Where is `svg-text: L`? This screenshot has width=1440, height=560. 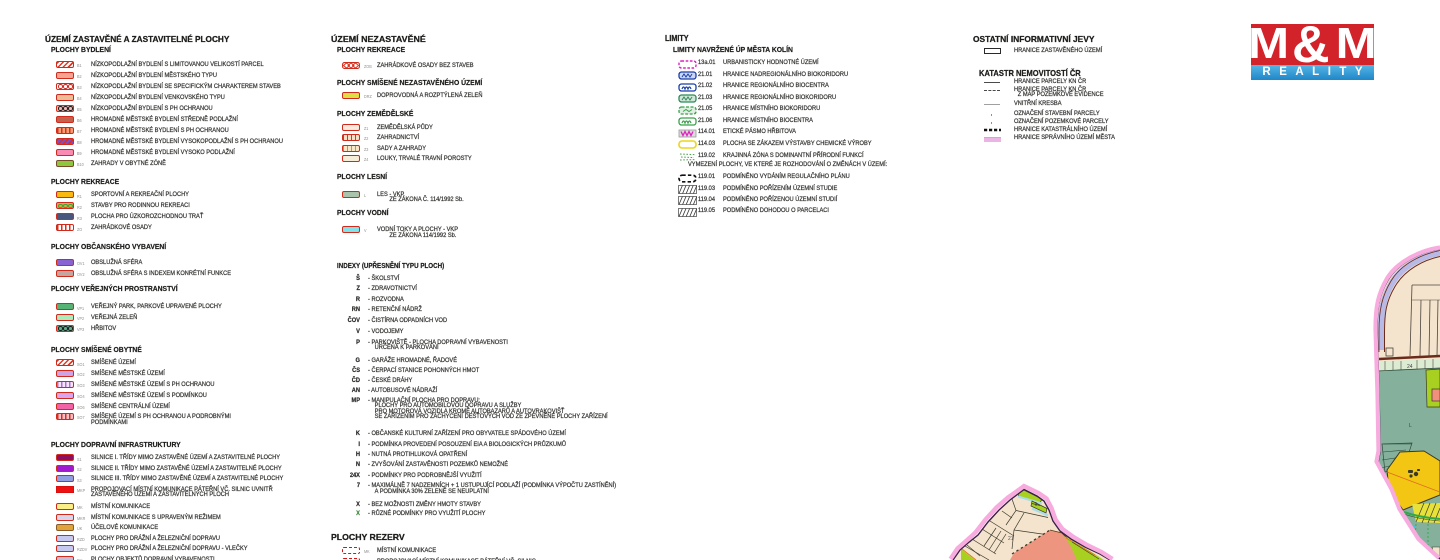
svg-text: L is located at coordinates (1410, 426).